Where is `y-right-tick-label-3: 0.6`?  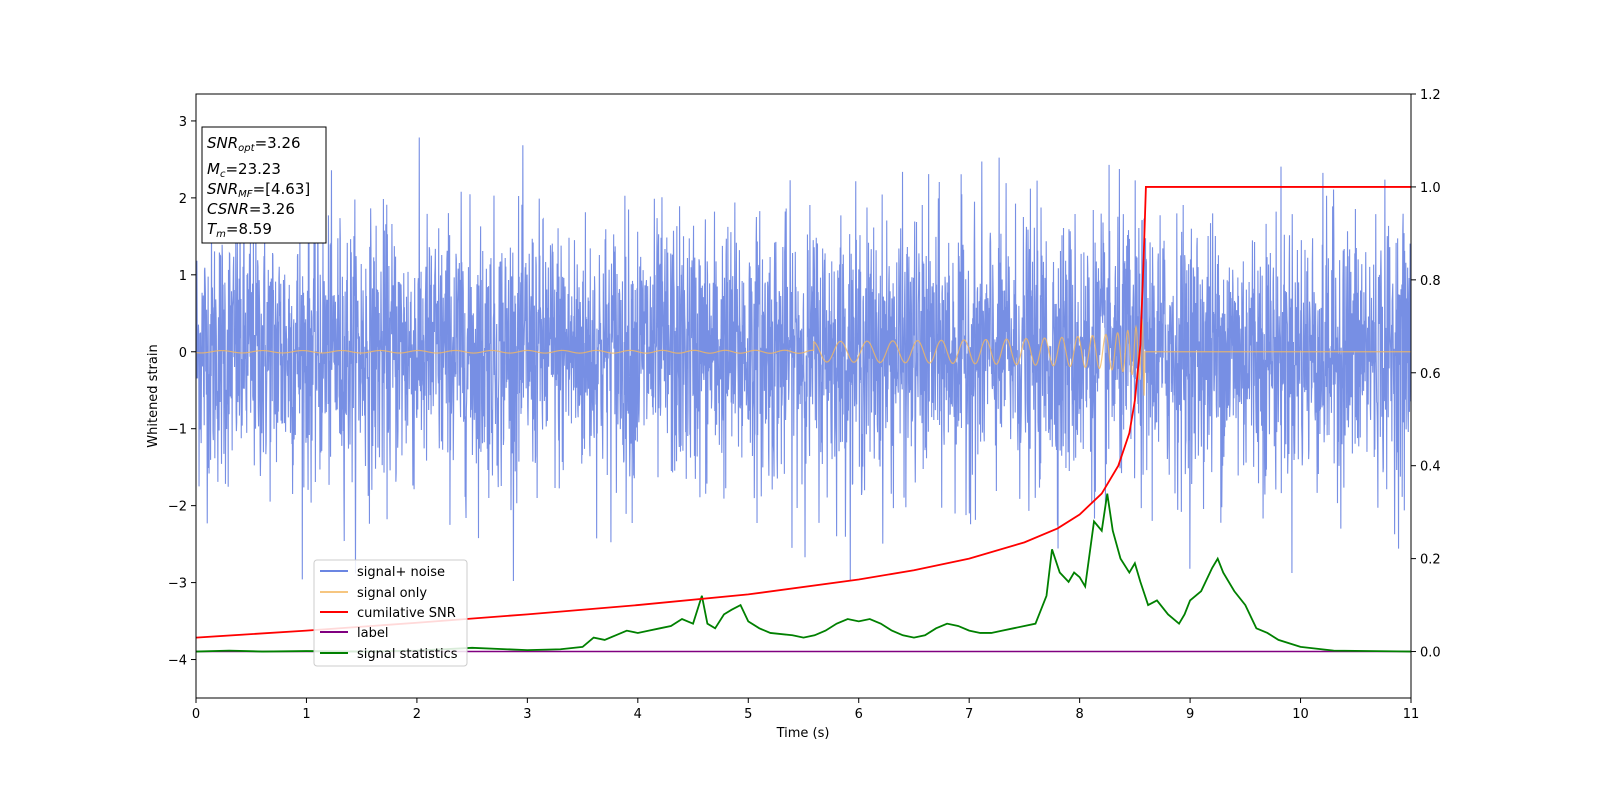 y-right-tick-label-3: 0.6 is located at coordinates (1430, 374).